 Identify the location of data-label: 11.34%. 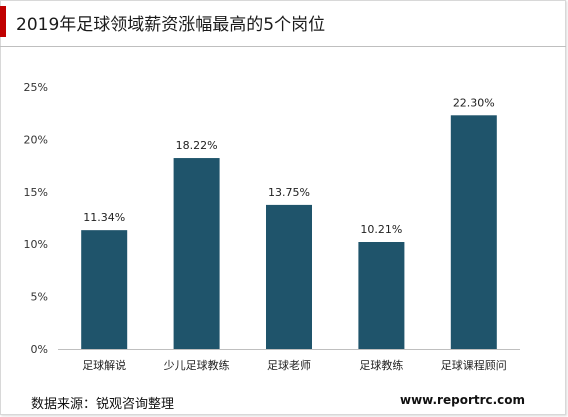
(104, 217).